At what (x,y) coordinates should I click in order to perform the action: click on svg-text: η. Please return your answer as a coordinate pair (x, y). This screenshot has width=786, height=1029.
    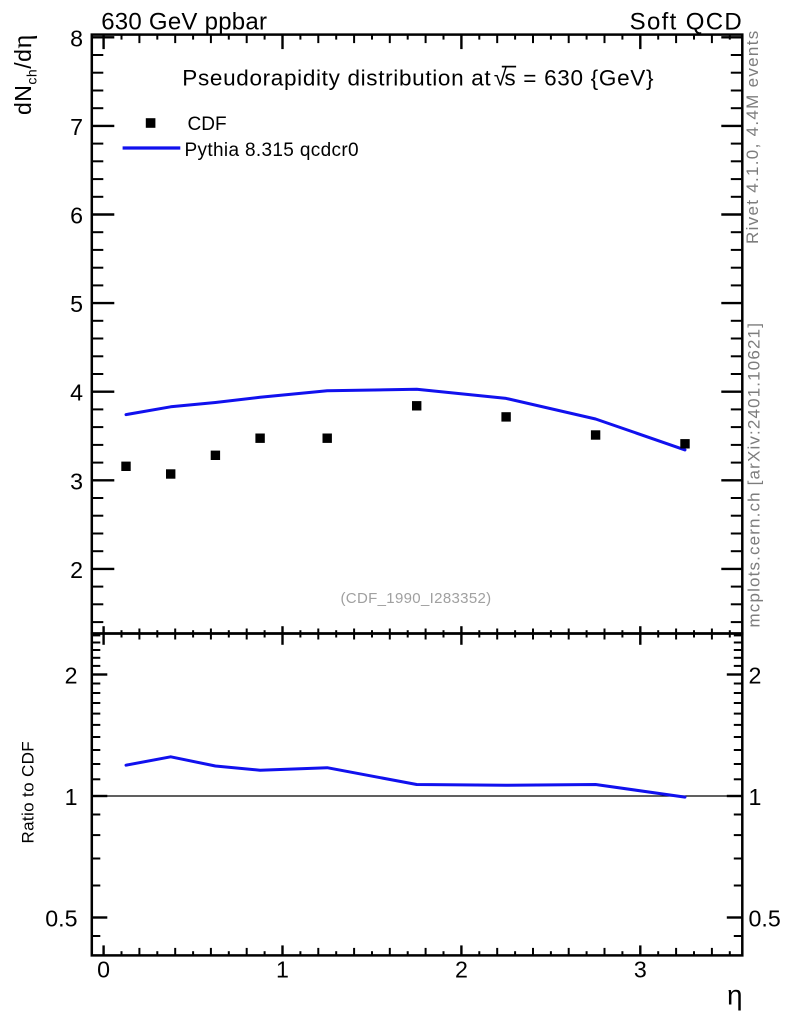
    Looking at the image, I should click on (735, 995).